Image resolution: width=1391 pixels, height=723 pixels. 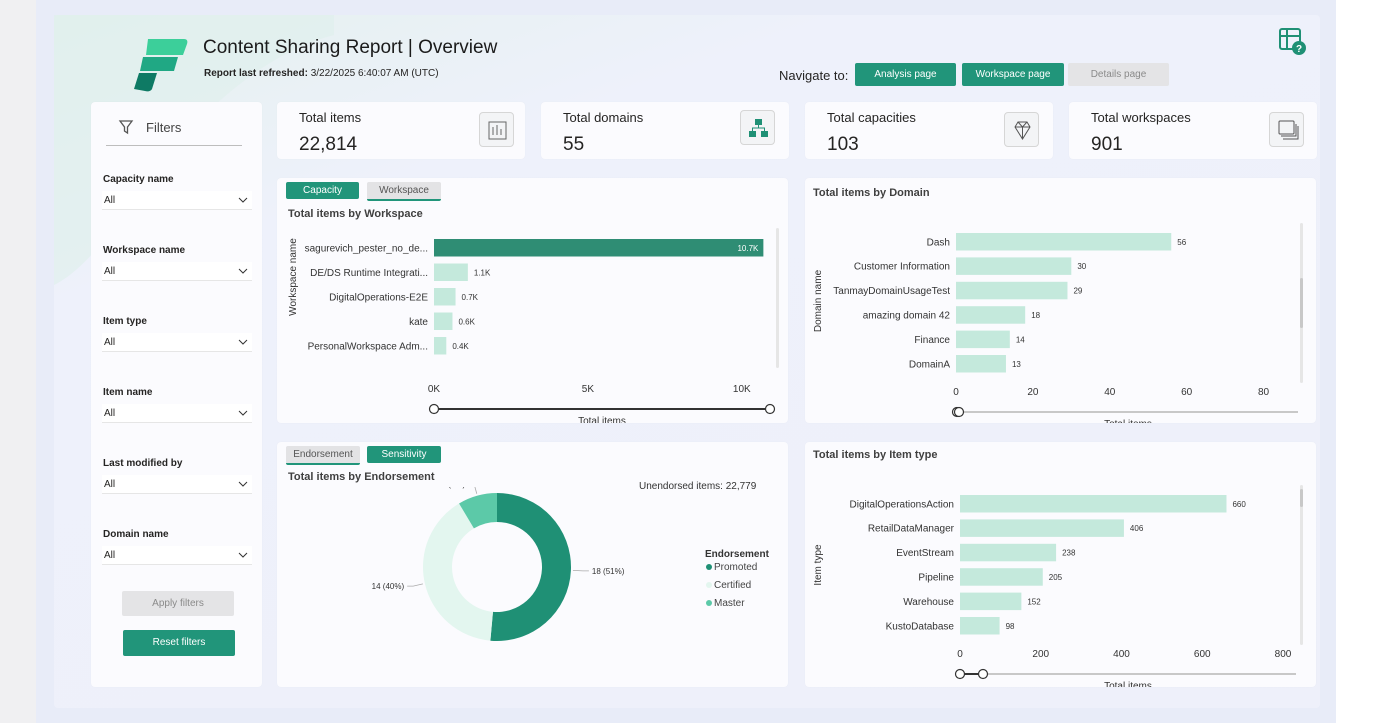 I want to click on tick-label: 800, so click(x=1283, y=654).